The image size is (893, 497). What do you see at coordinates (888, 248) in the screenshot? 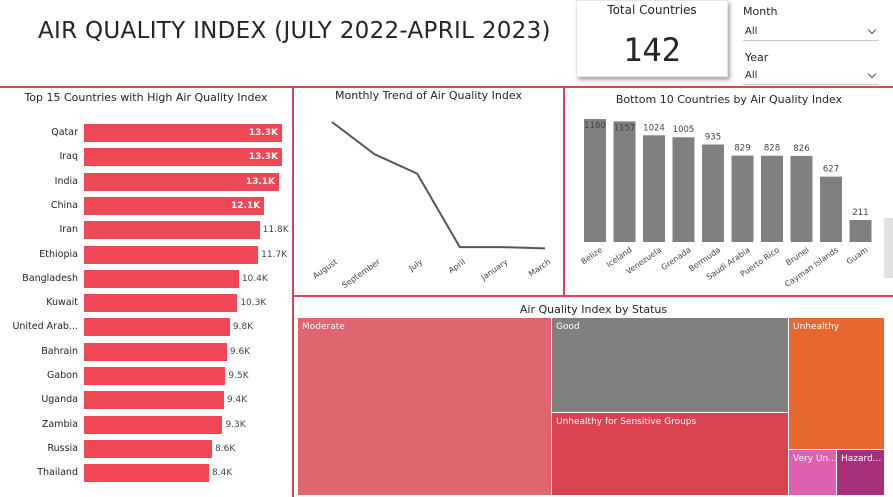
I see `scrollbar` at bounding box center [888, 248].